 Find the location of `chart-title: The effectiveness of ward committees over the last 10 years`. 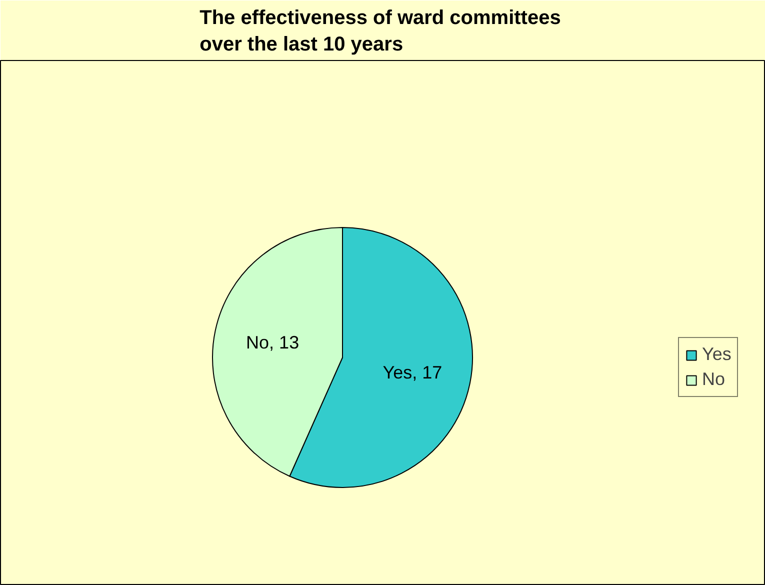

chart-title: The effectiveness of ward committees over the last 10 years is located at coordinates (380, 31).